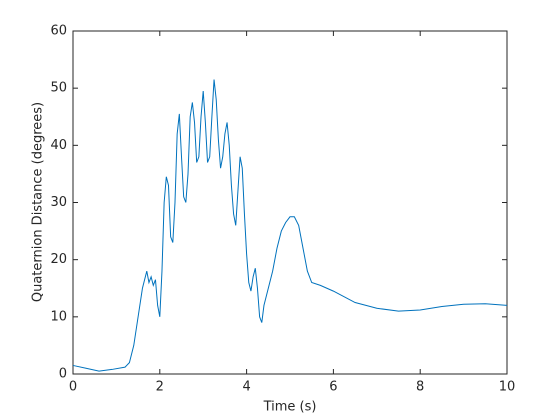 This screenshot has height=420, width=560. Describe the element at coordinates (507, 387) in the screenshot. I see `x-tick-label: 10` at that location.